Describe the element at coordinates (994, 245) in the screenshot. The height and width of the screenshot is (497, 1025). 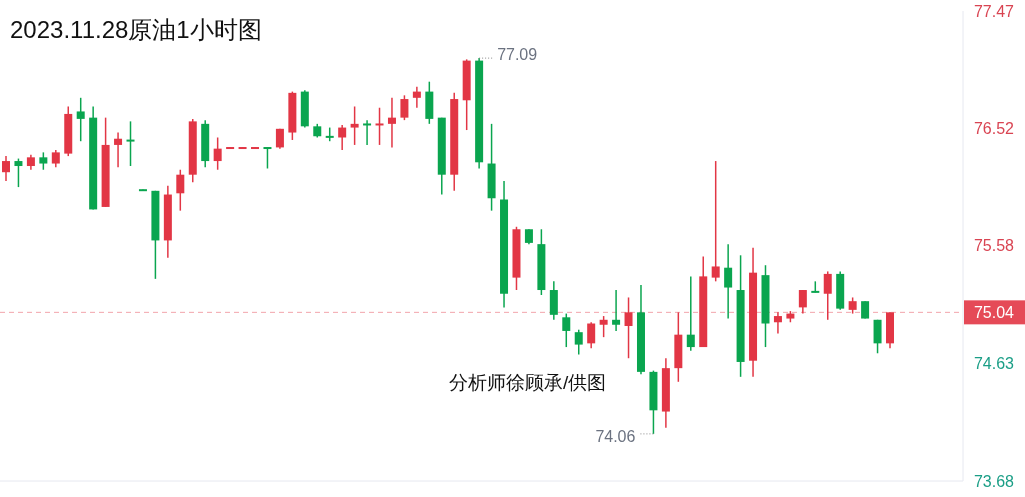
I see `y-tick-label: 75.58` at that location.